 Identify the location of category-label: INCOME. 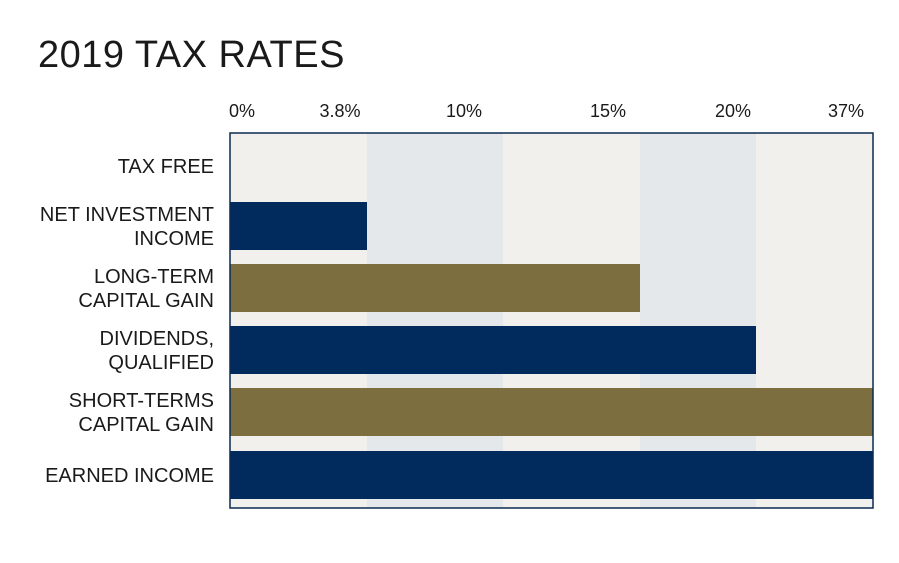
(174, 239).